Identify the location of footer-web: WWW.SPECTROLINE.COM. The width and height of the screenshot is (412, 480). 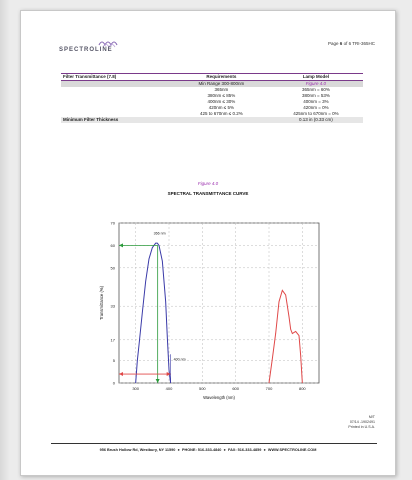
(292, 450).